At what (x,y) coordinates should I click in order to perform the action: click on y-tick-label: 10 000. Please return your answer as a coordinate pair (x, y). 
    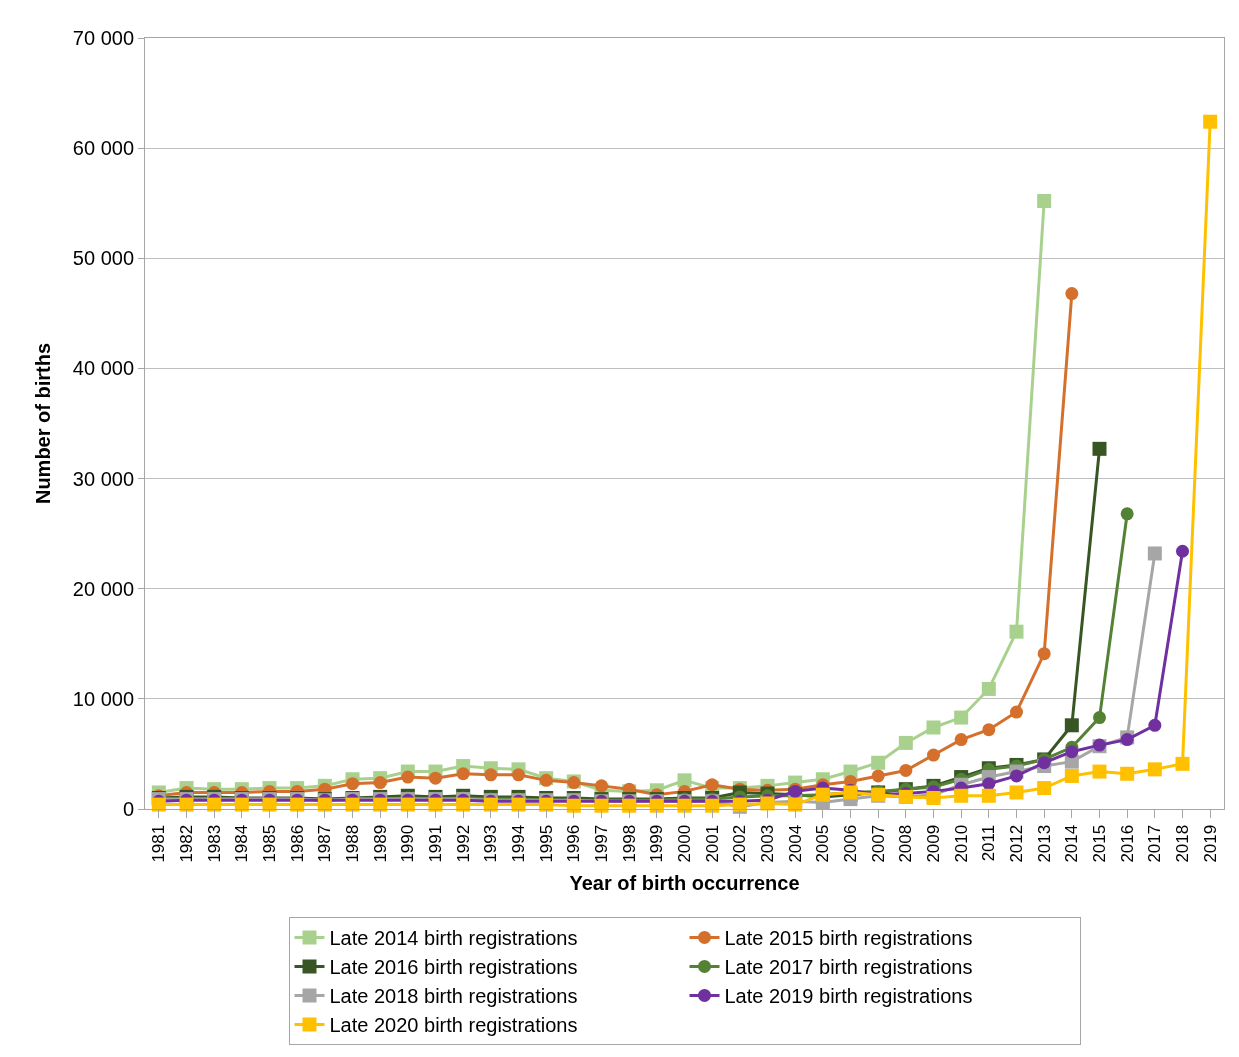
    Looking at the image, I should click on (103, 698).